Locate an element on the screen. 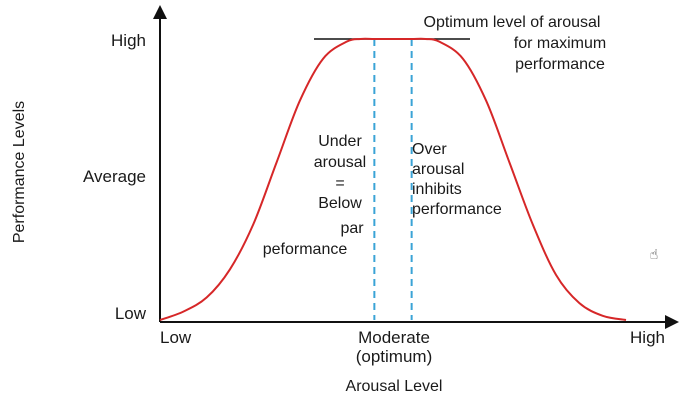 Image resolution: width=681 pixels, height=403 pixels. x-tick-high: High is located at coordinates (647, 337).